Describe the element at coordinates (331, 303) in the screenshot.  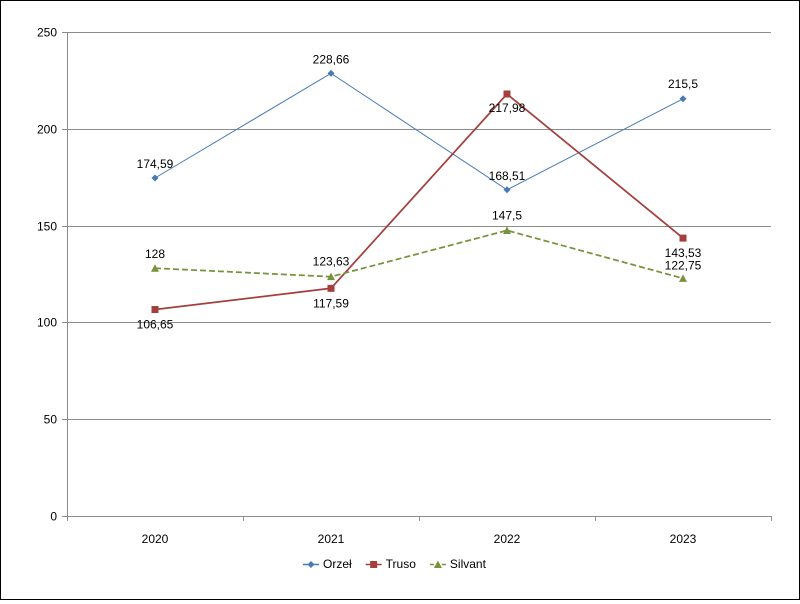
I see `data-label-truso: 117,59` at that location.